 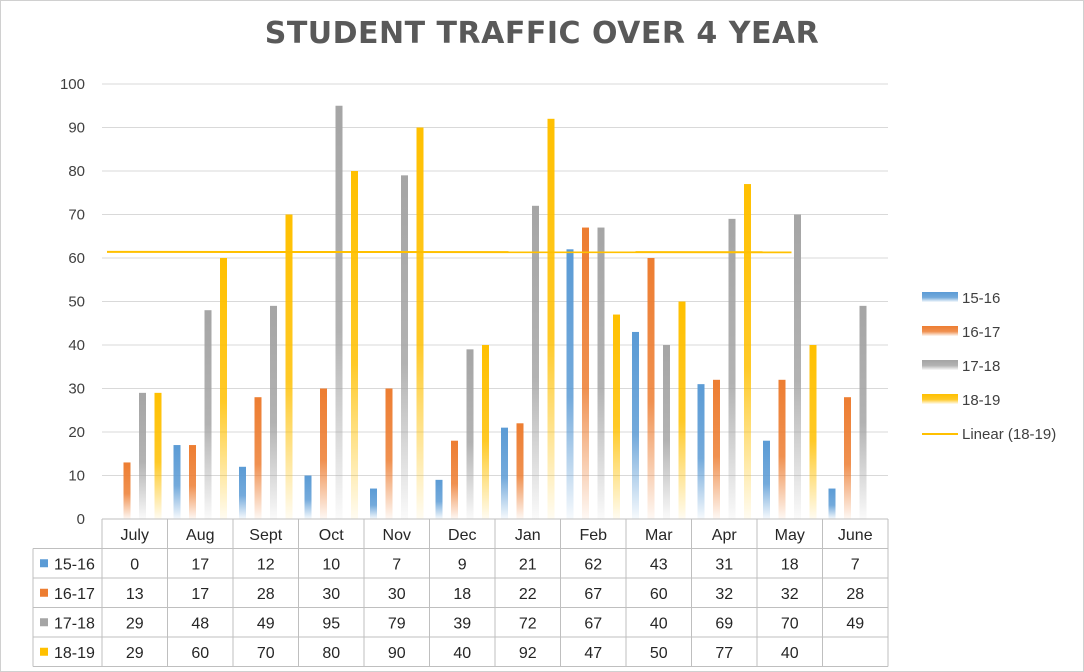 What do you see at coordinates (323, 453) in the screenshot?
I see `bar-16-17-Oct` at bounding box center [323, 453].